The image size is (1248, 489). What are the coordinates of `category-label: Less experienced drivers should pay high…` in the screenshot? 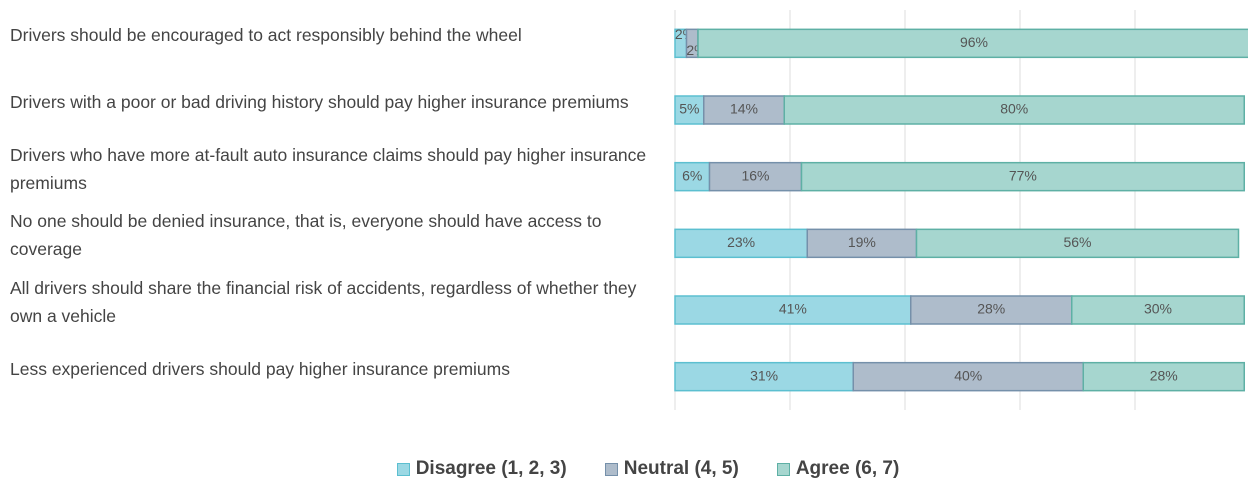 It's located at (260, 368).